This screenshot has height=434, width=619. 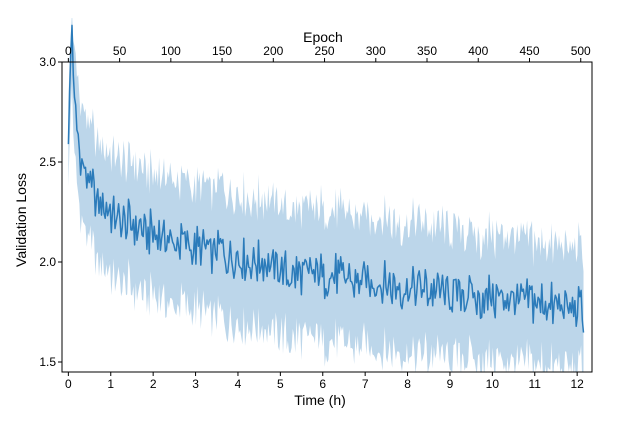 What do you see at coordinates (21, 220) in the screenshot?
I see `y-axis-title: Validation Loss` at bounding box center [21, 220].